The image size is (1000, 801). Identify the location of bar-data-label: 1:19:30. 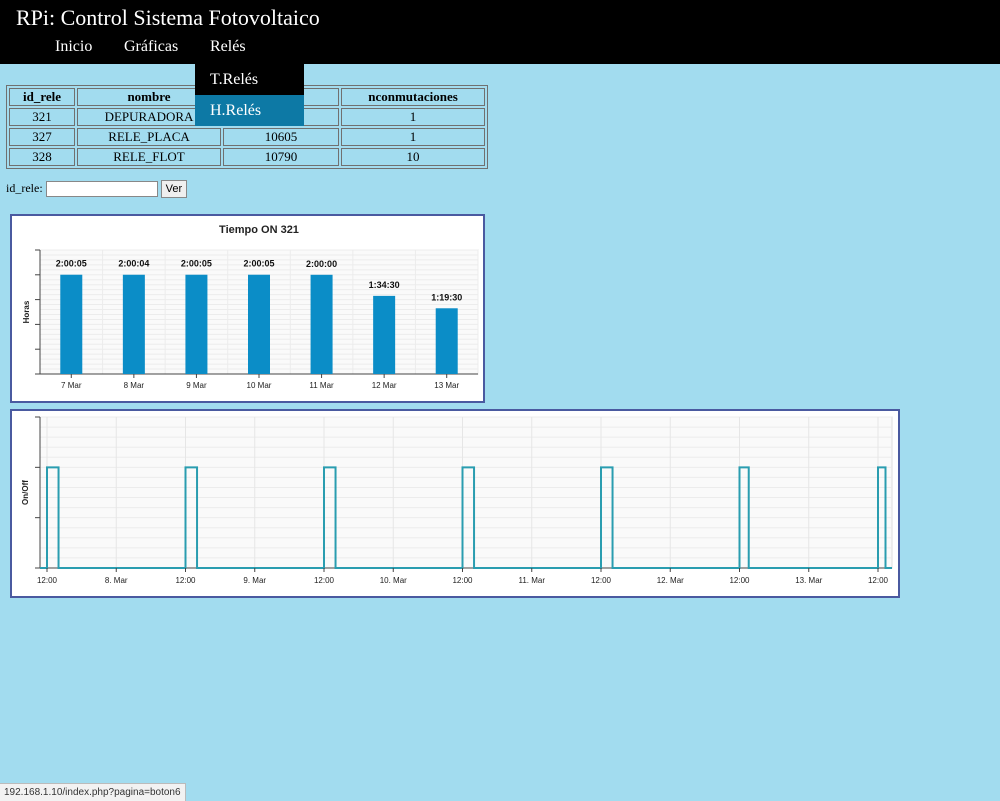
(446, 297).